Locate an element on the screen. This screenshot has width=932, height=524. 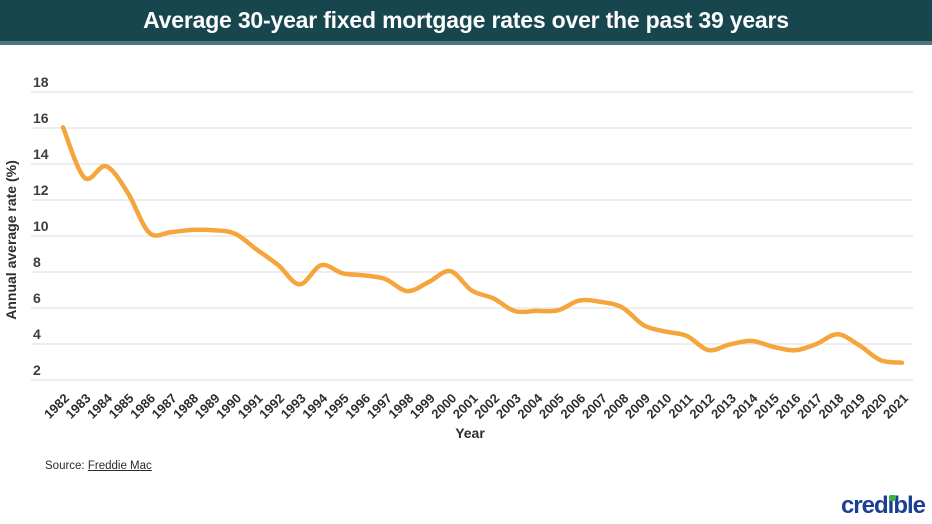
svg-text: 6 is located at coordinates (37, 298).